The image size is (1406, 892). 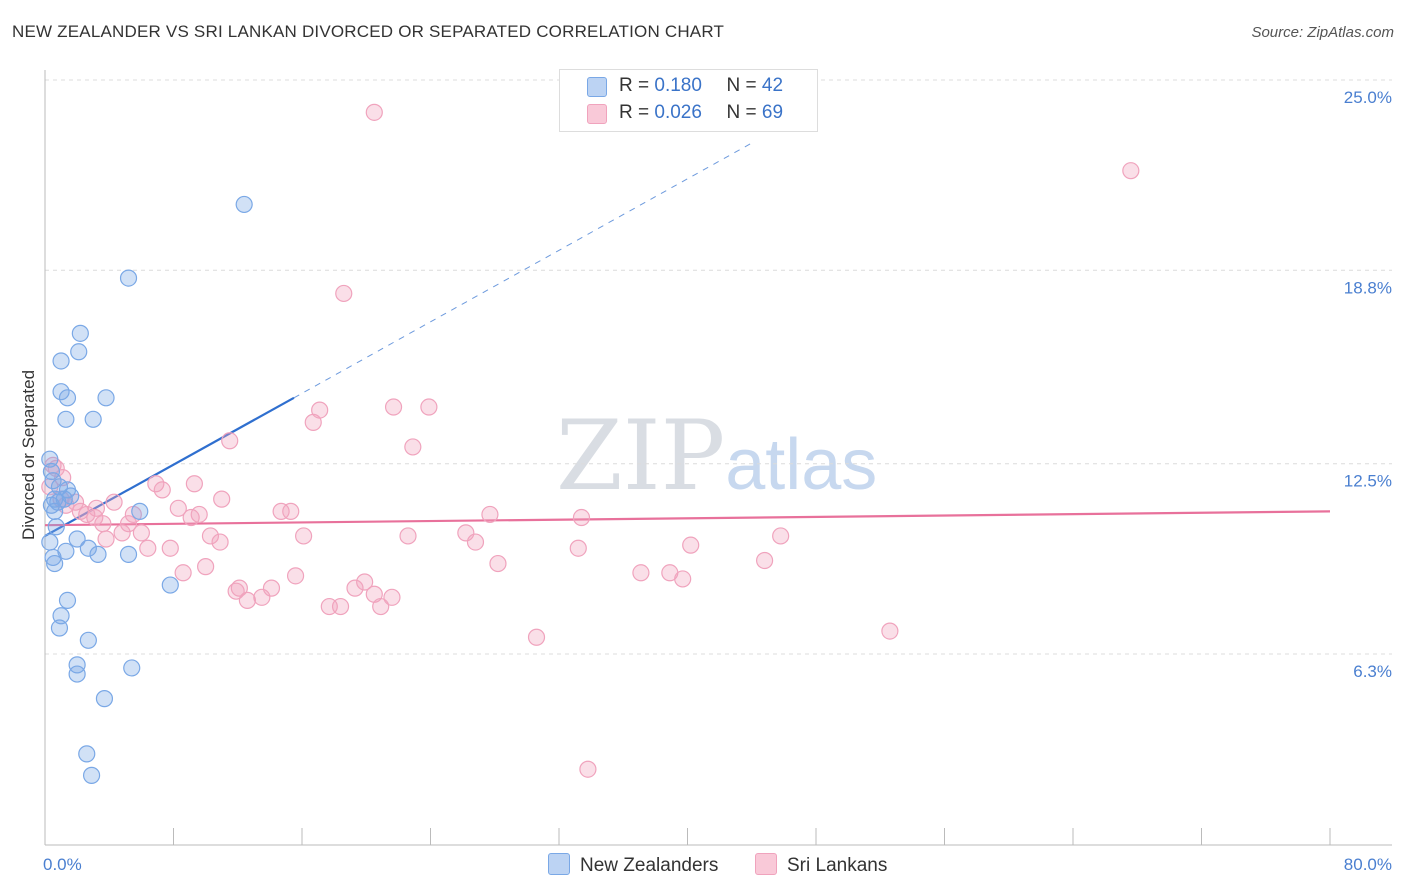 I want to click on watermark: ZIPatlas, so click(x=716, y=456).